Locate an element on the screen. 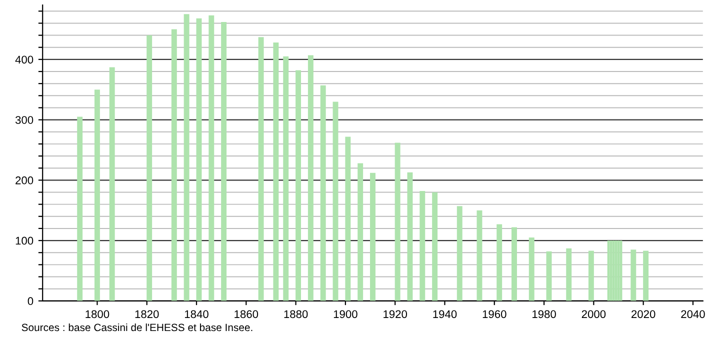  y-tick-label: 200 is located at coordinates (25, 180).